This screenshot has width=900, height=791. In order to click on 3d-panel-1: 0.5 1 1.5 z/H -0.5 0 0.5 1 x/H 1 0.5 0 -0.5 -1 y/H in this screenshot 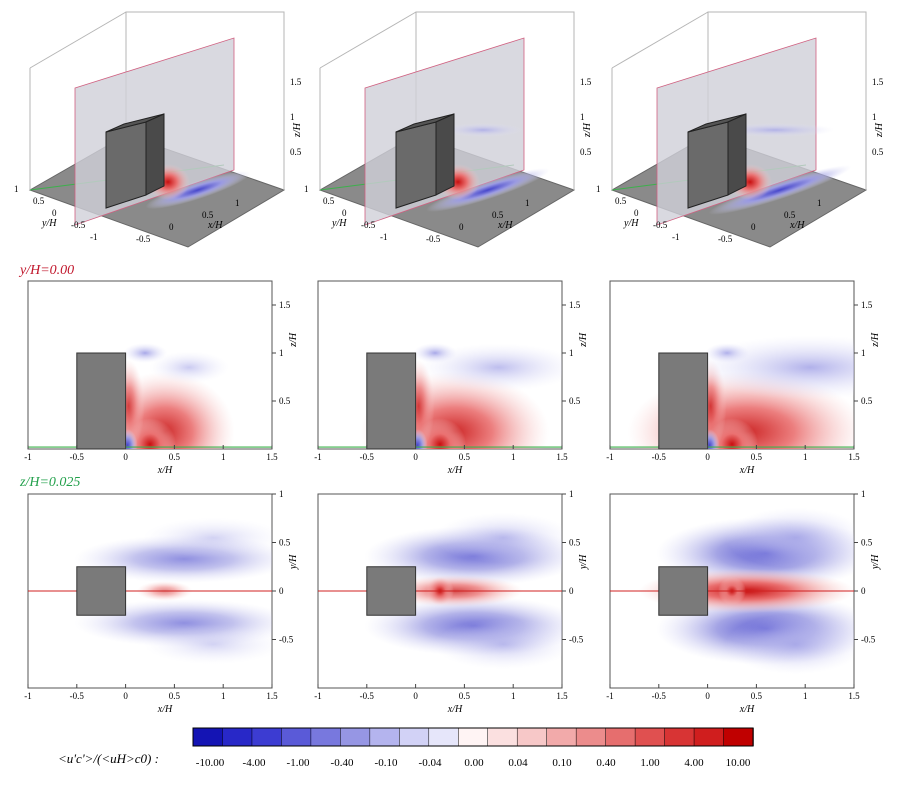, I will do `click(158, 129)`.